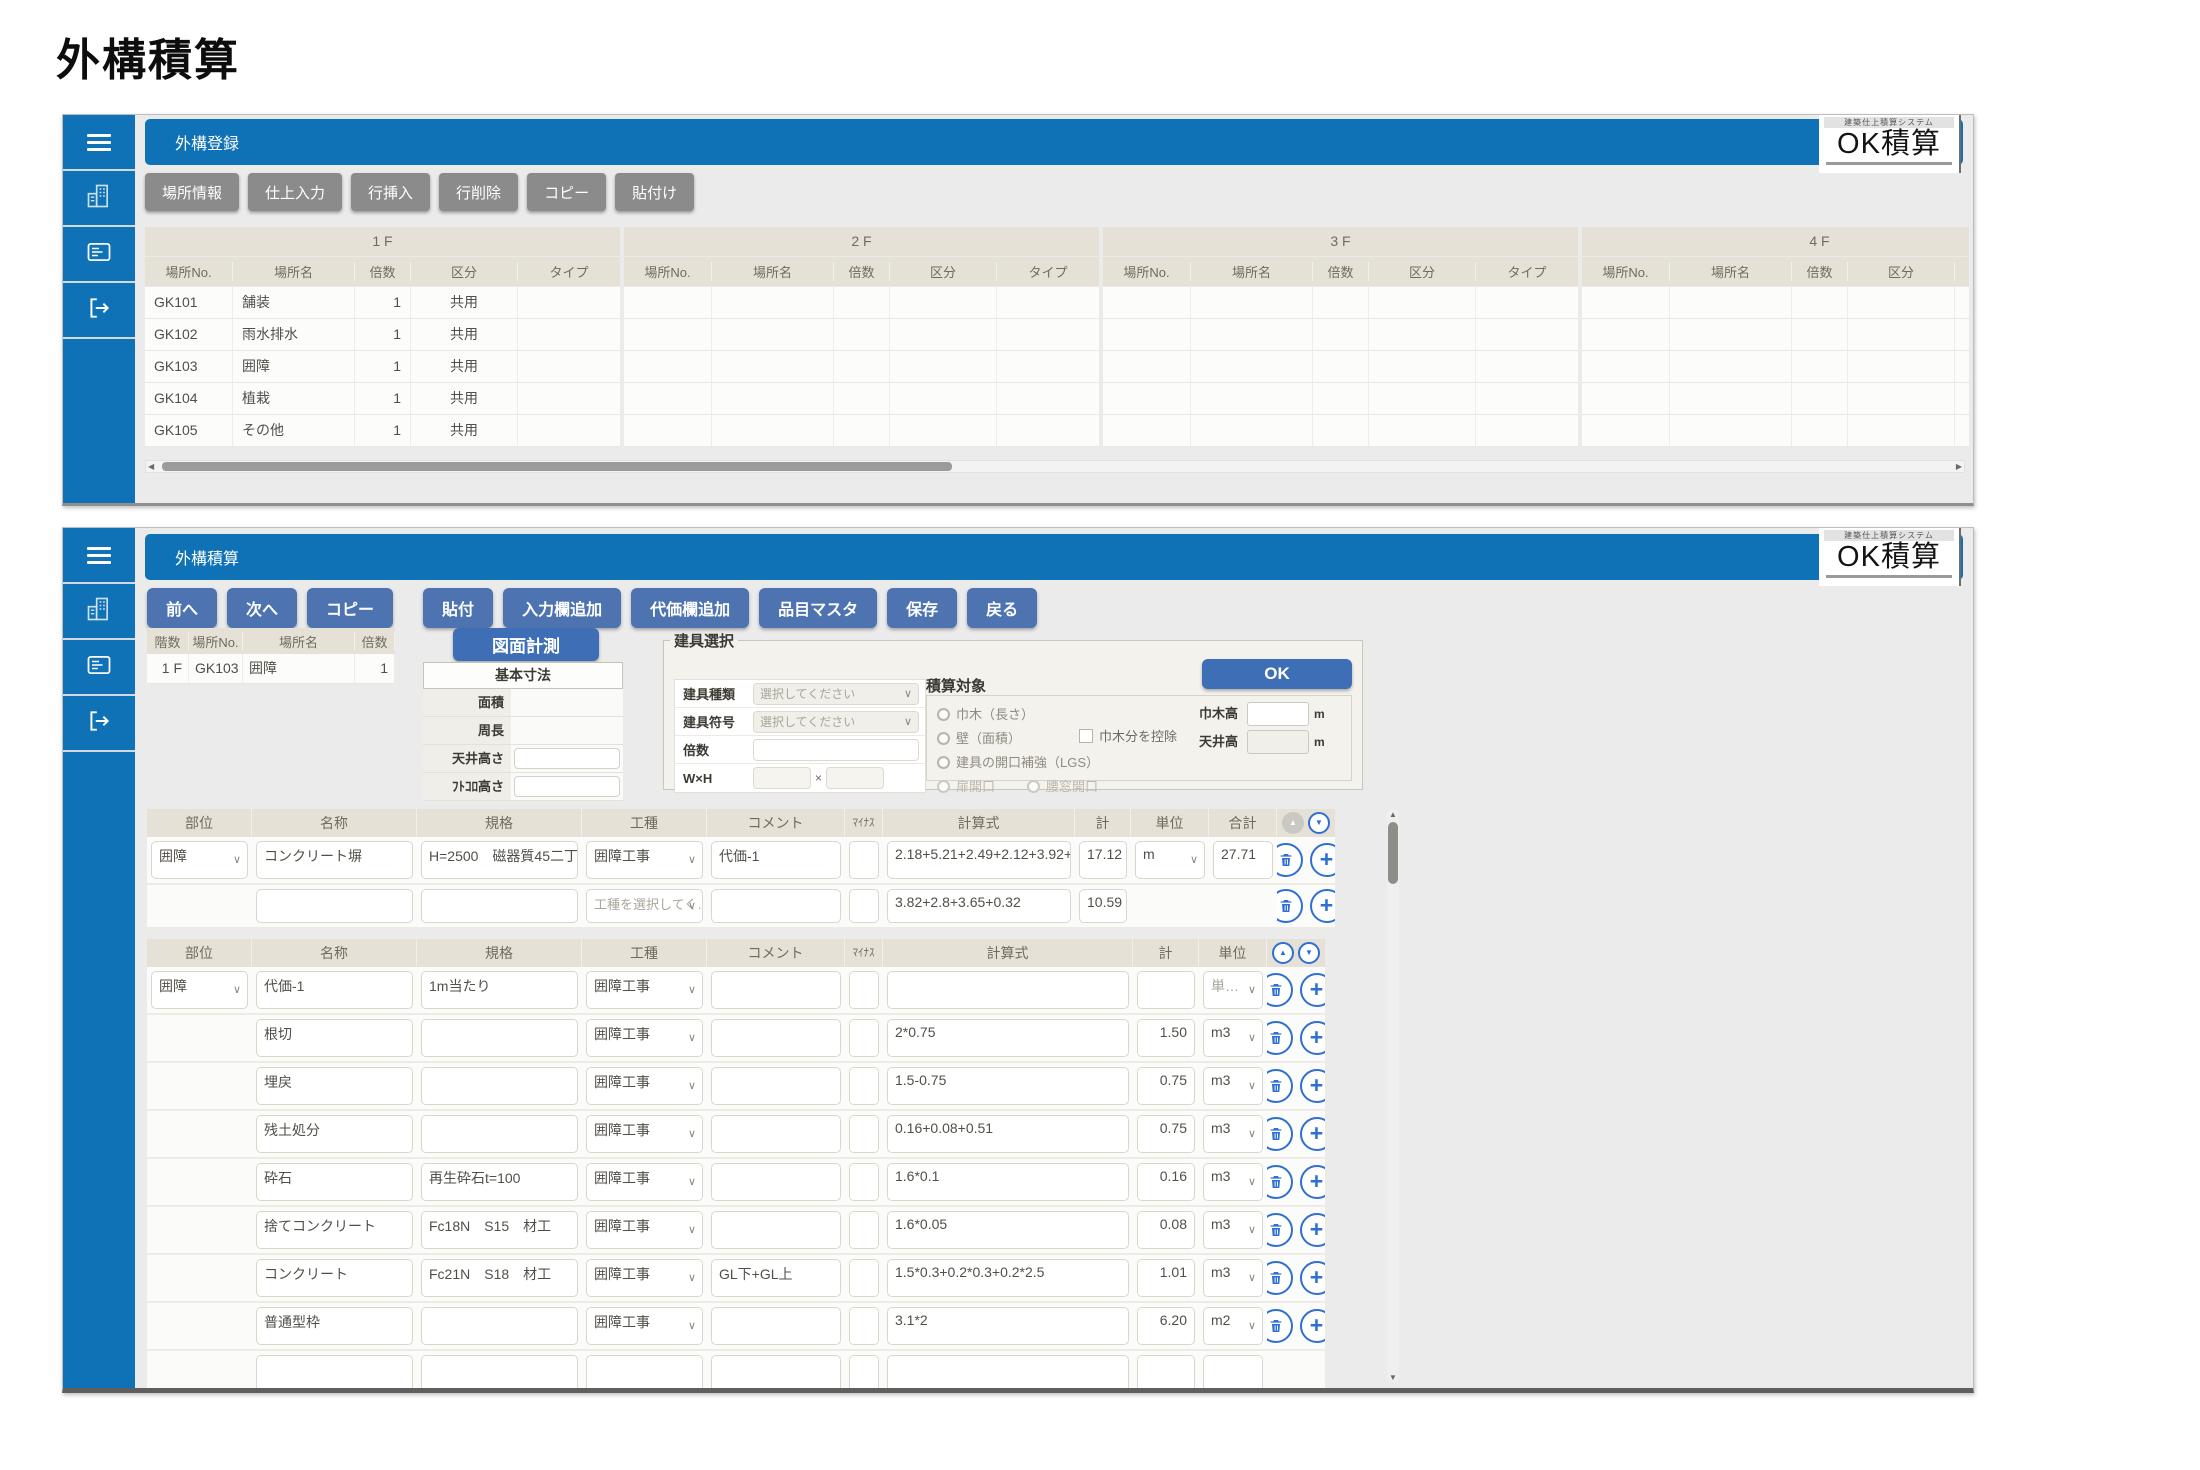 Image resolution: width=2200 pixels, height=1470 pixels. Describe the element at coordinates (776, 1278) in the screenshot. I see `comment-input: GL下+GL上` at that location.